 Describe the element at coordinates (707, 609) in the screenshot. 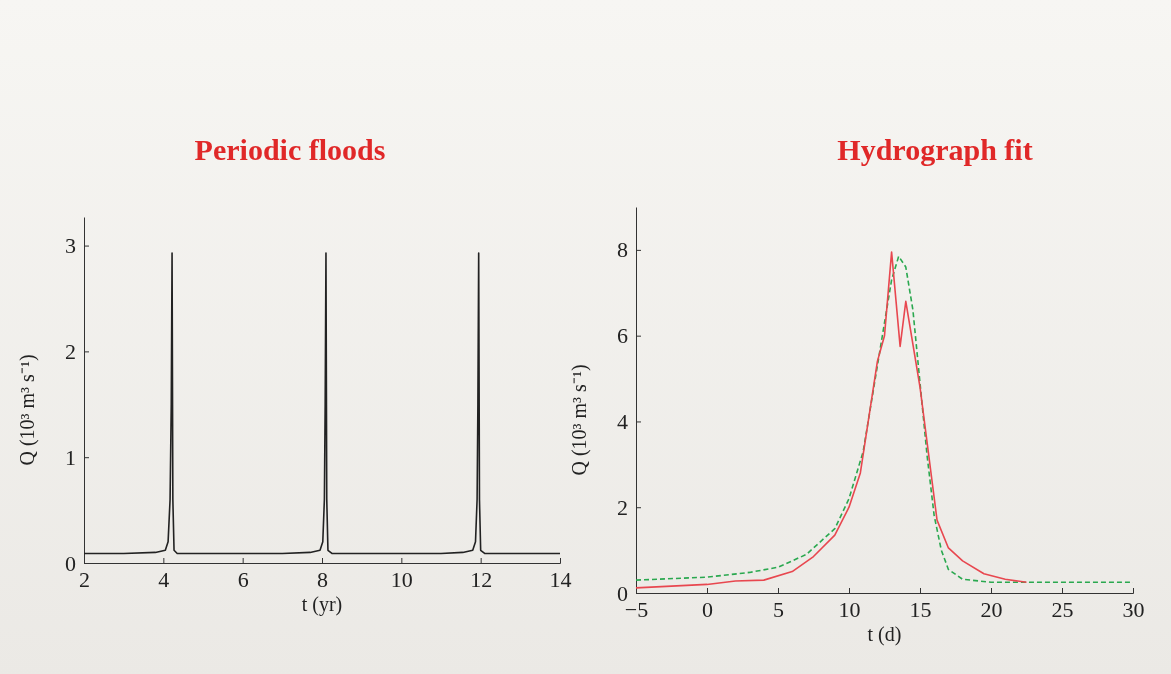

I see `x-tick-label: 0` at that location.